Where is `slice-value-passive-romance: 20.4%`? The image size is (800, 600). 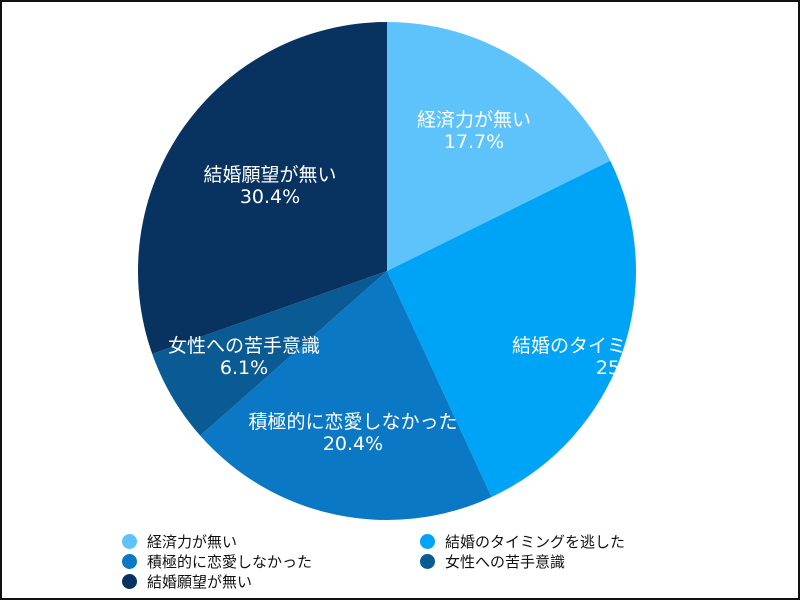
slice-value-passive-romance: 20.4% is located at coordinates (353, 444).